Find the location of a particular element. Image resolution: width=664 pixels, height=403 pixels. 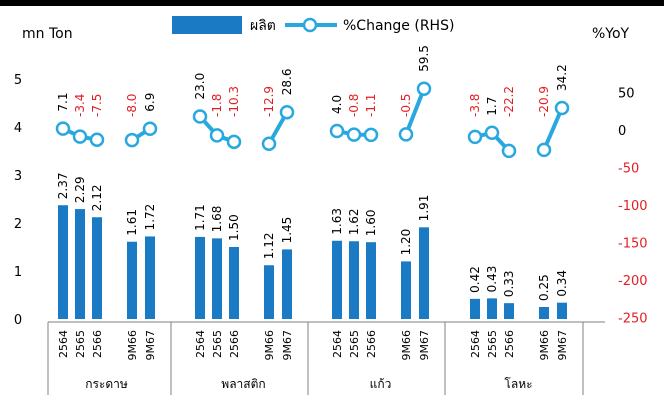

bar-value-label: 1.20 is located at coordinates (406, 242).